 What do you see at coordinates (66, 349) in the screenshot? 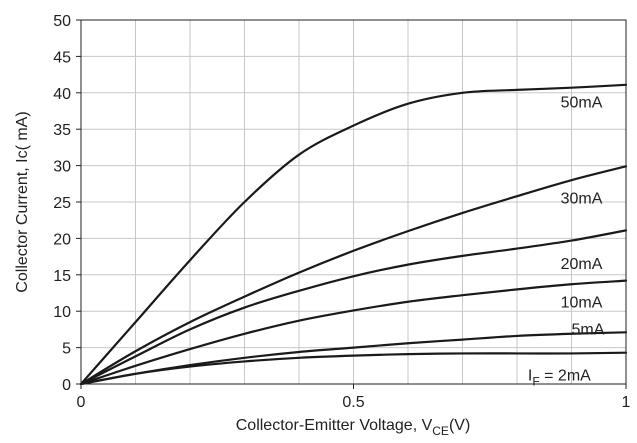
I see `y-tick-label: 5` at bounding box center [66, 349].